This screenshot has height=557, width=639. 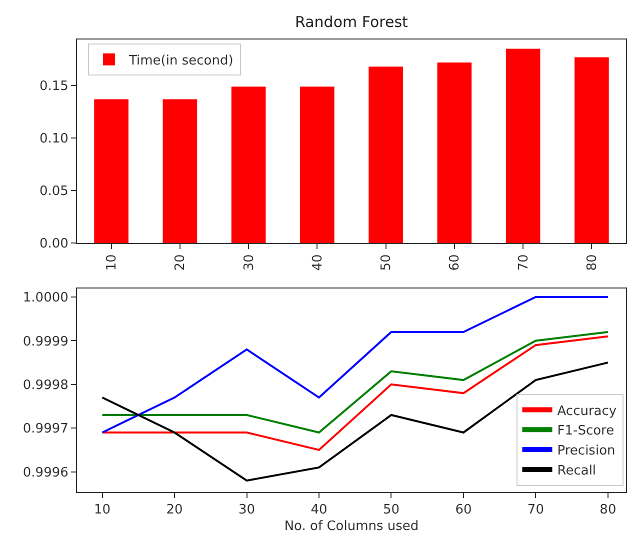 I want to click on y-tick-label: 0.9999, so click(x=45, y=342).